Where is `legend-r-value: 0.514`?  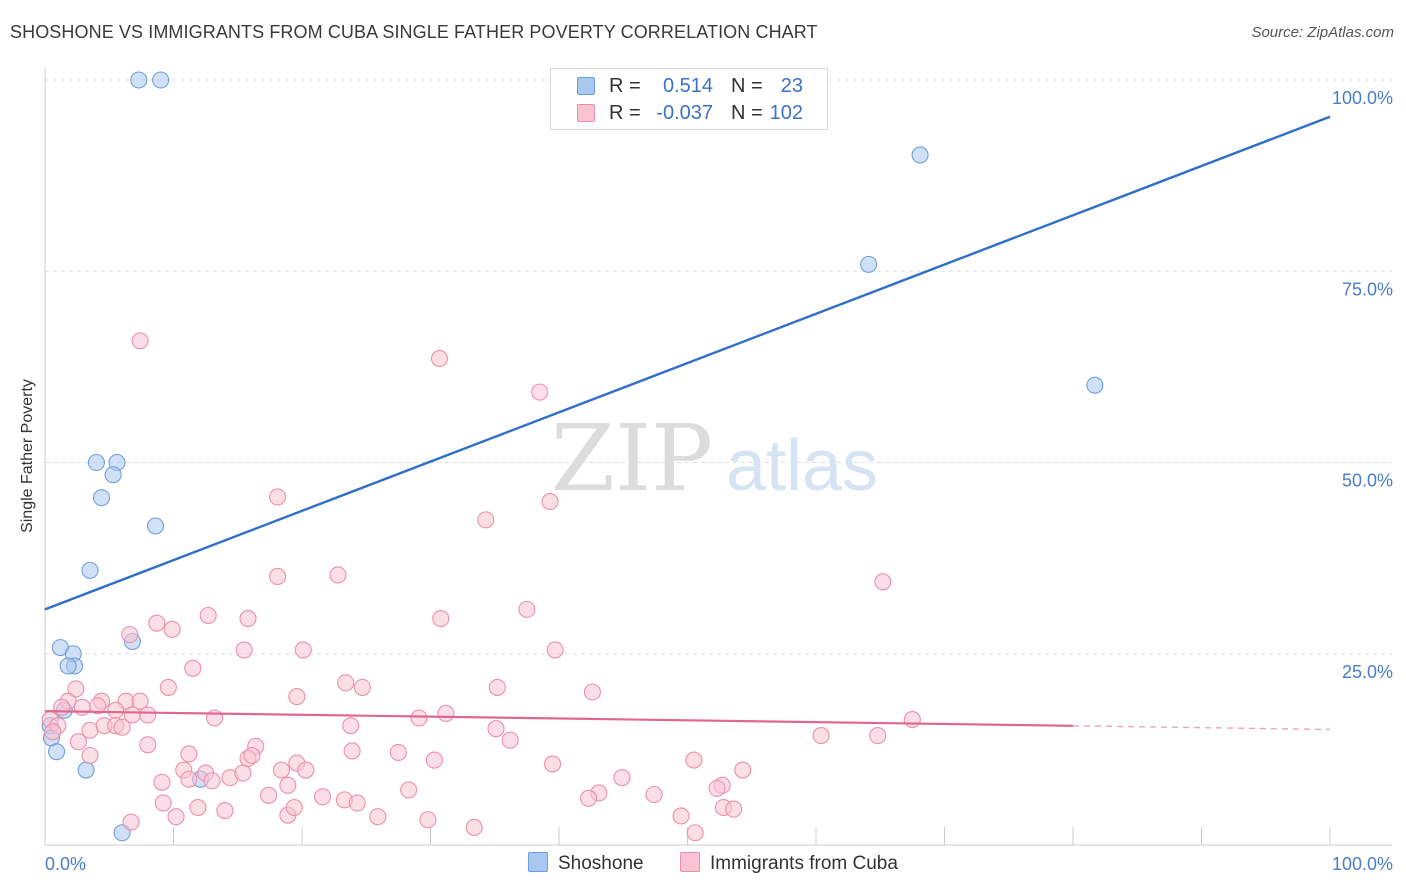 legend-r-value: 0.514 is located at coordinates (687, 86).